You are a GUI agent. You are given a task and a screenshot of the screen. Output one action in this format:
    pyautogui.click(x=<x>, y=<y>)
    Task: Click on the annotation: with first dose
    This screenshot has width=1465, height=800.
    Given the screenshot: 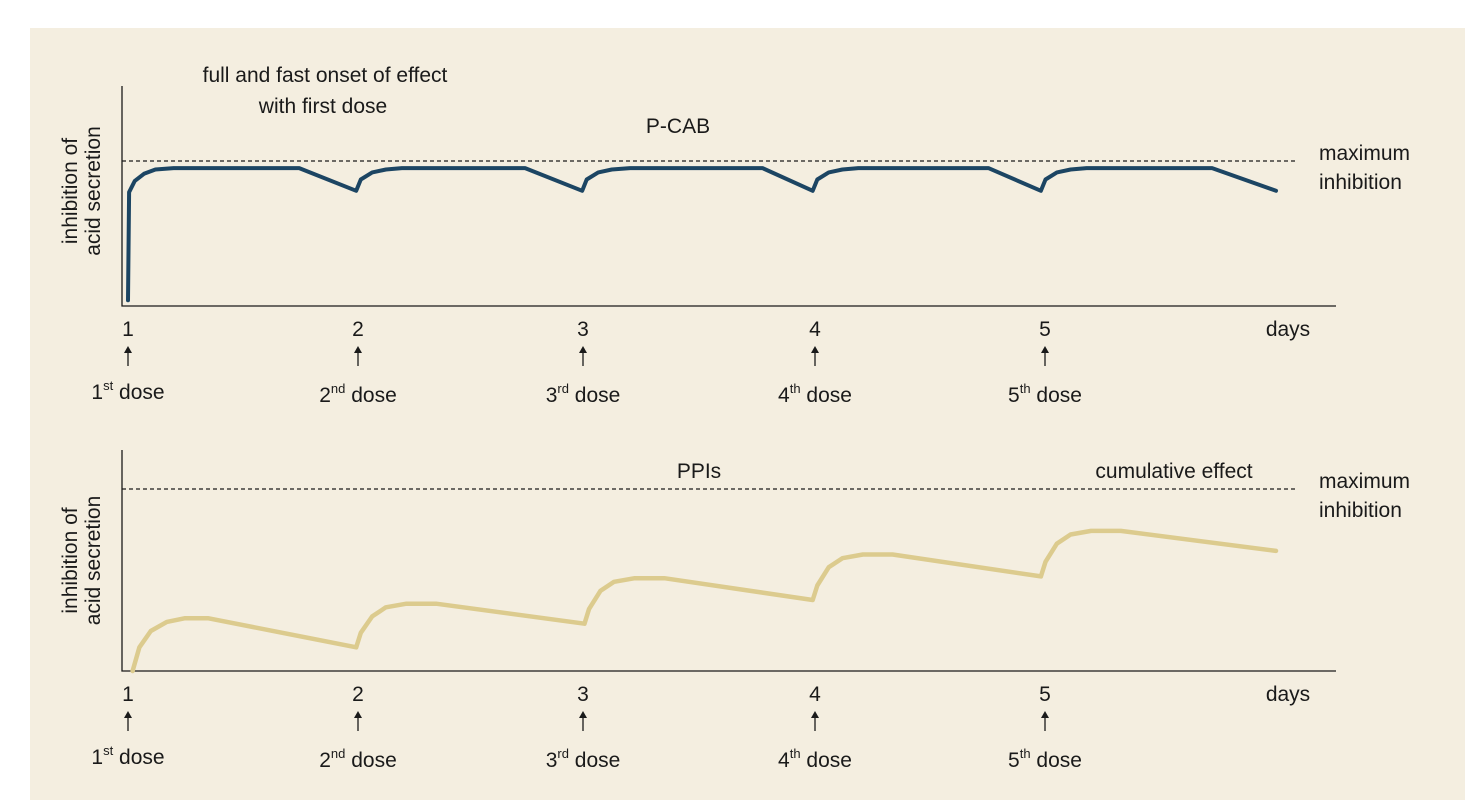 What is the action you would take?
    pyautogui.click(x=322, y=106)
    